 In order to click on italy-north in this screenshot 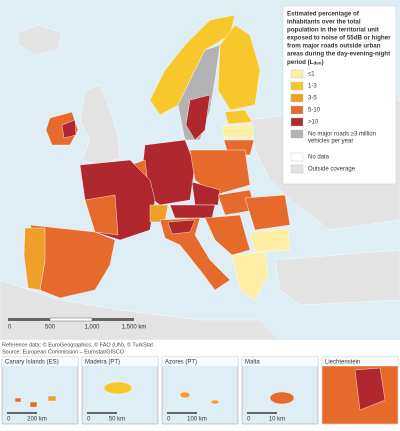, I will do `click(181, 227)`.